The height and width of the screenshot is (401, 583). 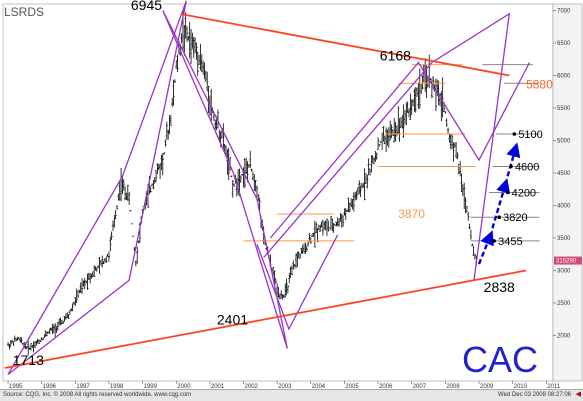 I want to click on y-tick-label: 7000, so click(x=564, y=12).